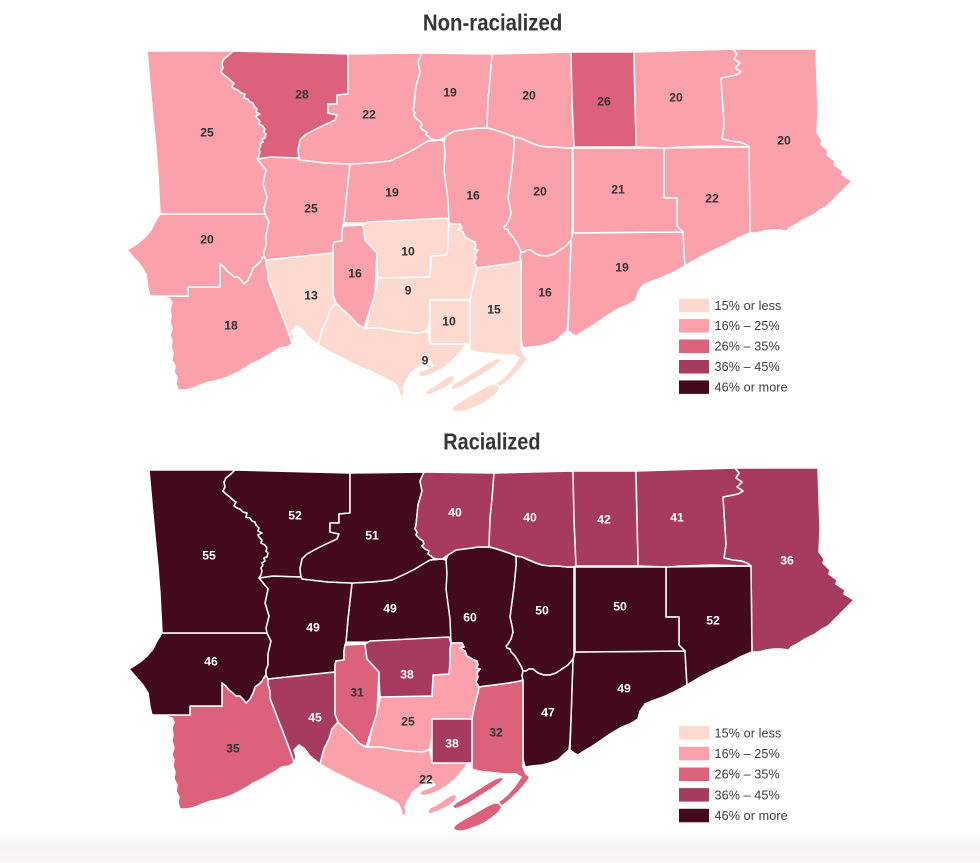 The image size is (980, 863). What do you see at coordinates (315, 717) in the screenshot?
I see `svg-text: 45` at bounding box center [315, 717].